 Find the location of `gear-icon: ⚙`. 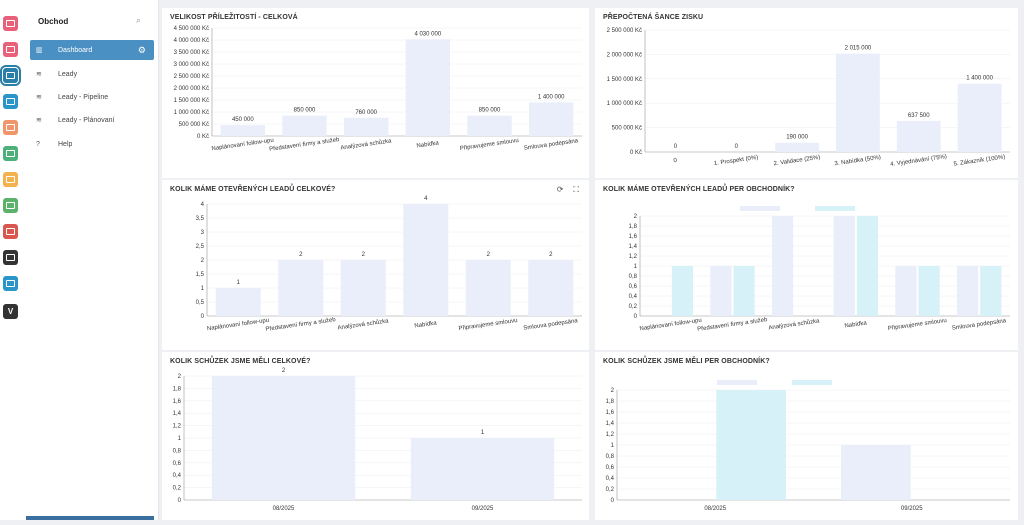

gear-icon: ⚙ is located at coordinates (141, 49).